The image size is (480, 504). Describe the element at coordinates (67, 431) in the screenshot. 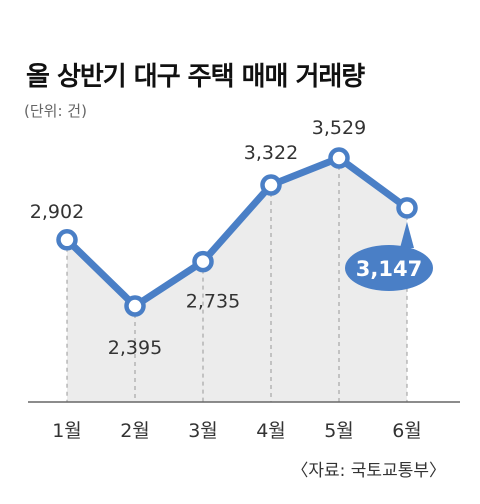

I see `x-tick-label: 1월` at that location.